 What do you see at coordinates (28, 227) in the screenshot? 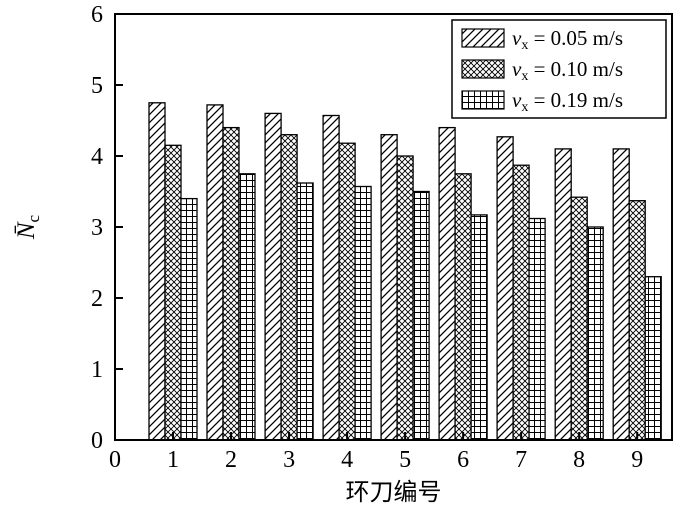
I see `y-axis-label: N̄c` at bounding box center [28, 227].